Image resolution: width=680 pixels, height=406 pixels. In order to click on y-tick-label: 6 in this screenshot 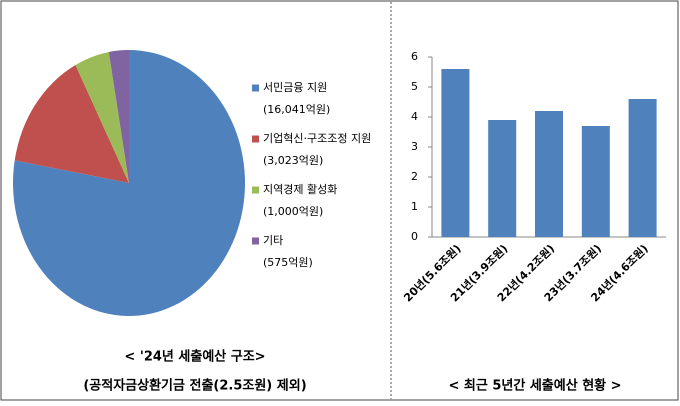, I will do `click(414, 56)`.